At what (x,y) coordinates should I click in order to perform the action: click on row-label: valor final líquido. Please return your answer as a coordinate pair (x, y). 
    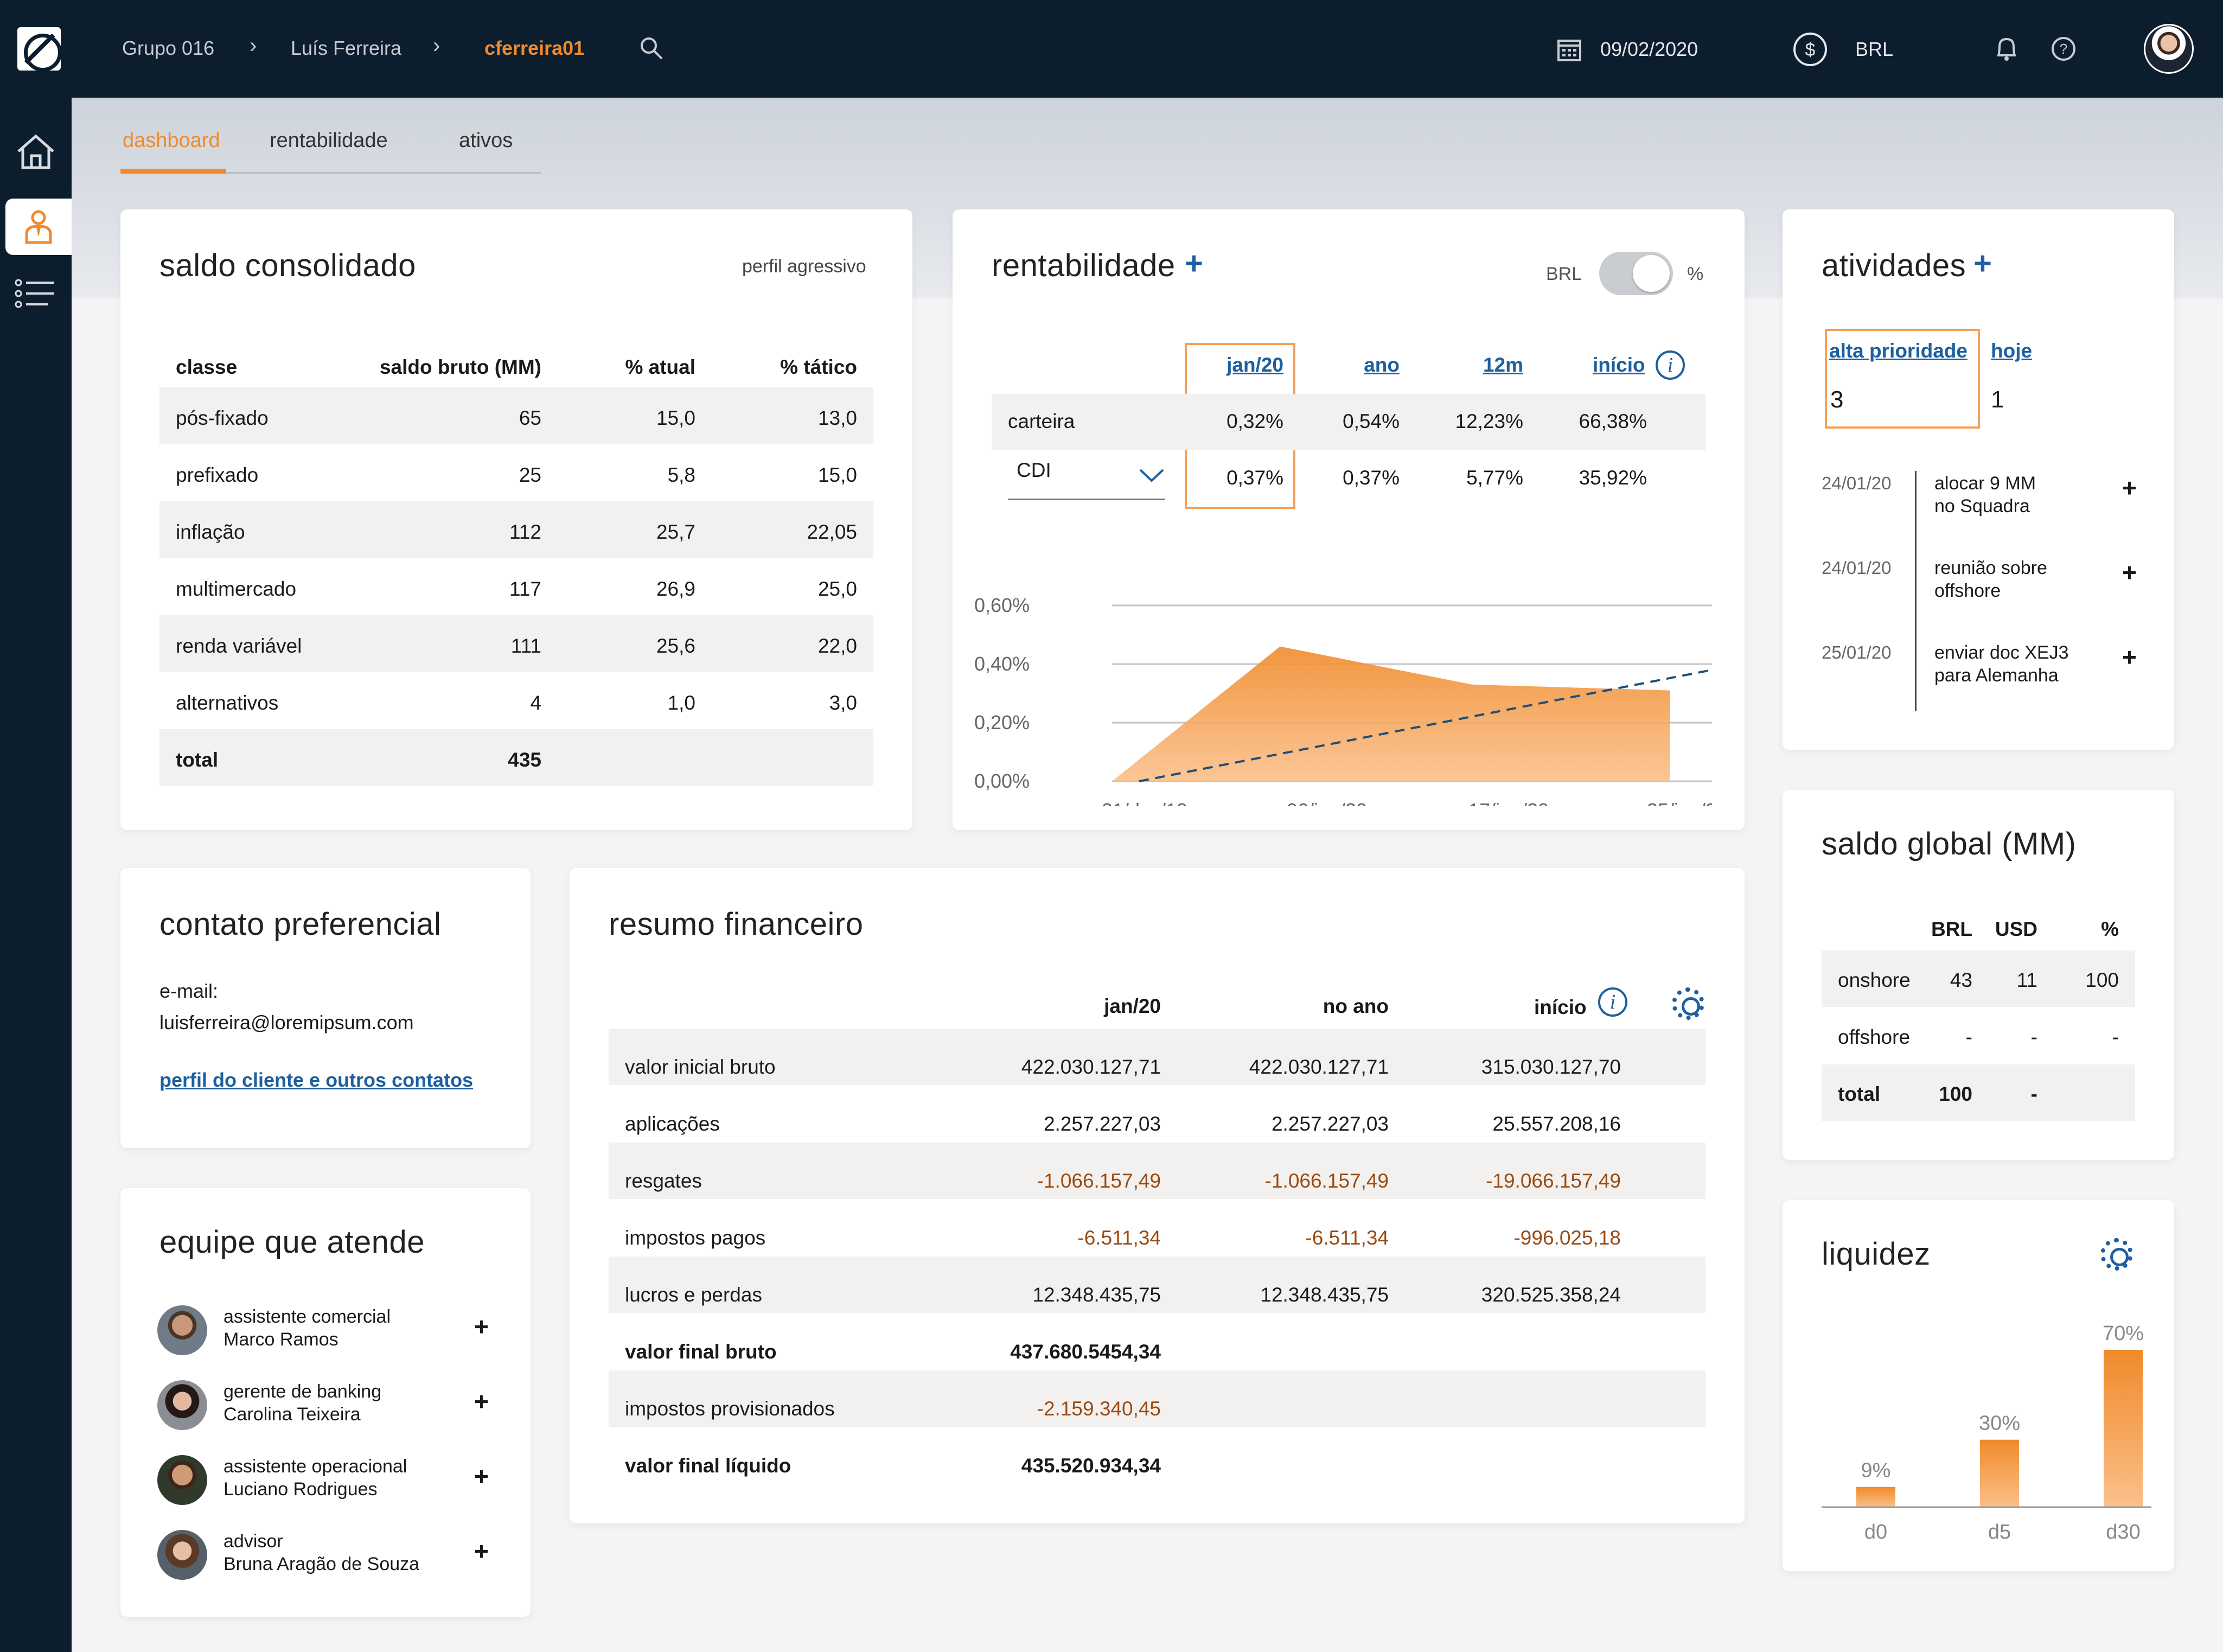
    Looking at the image, I should click on (708, 1466).